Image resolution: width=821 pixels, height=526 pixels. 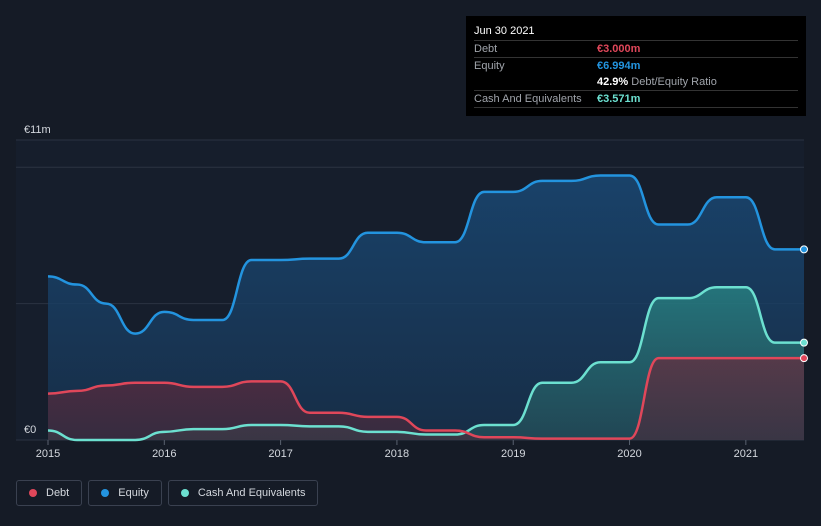 I want to click on end-markers, so click(x=804, y=304).